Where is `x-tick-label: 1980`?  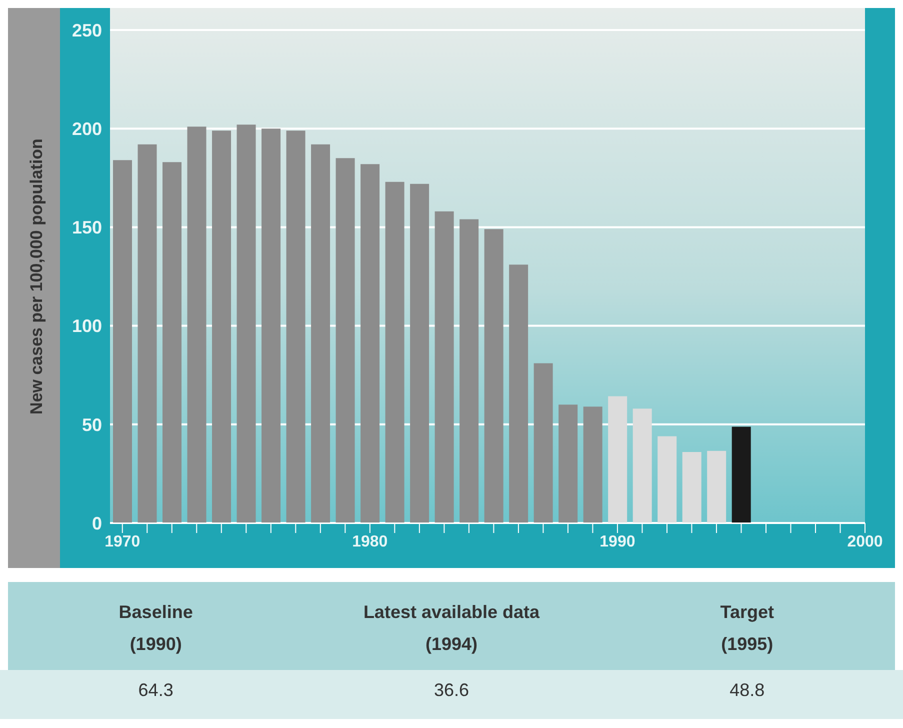 x-tick-label: 1980 is located at coordinates (370, 541).